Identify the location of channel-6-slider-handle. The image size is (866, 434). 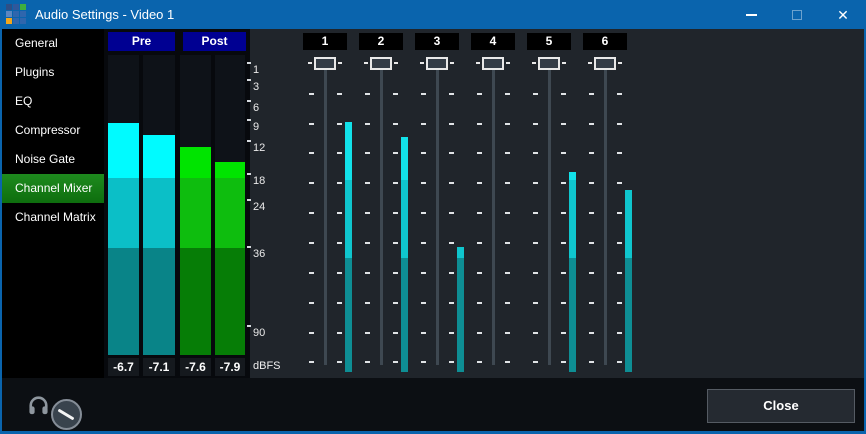
(605, 63).